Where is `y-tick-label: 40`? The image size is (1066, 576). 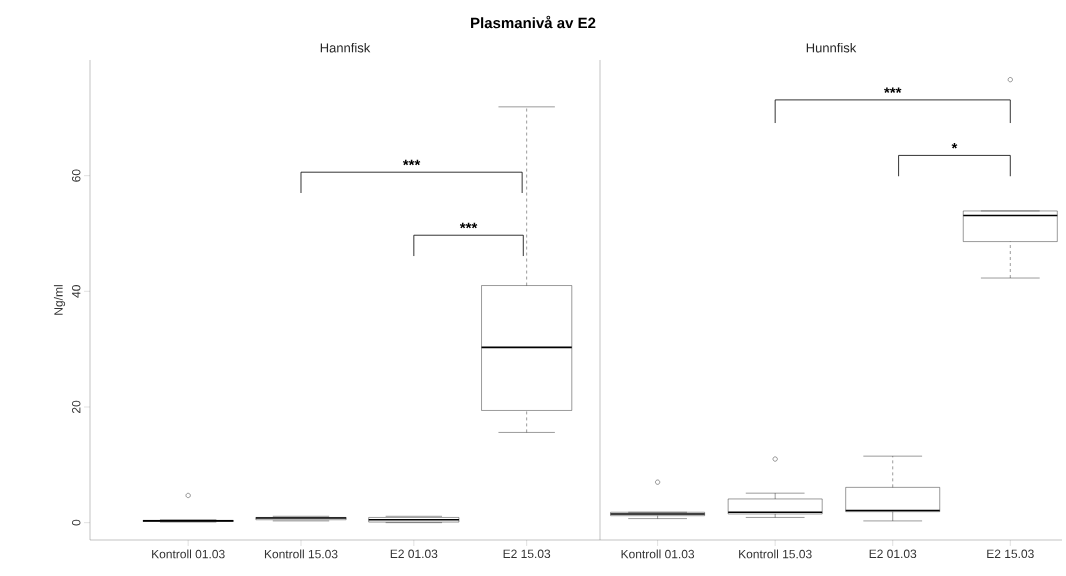
y-tick-label: 40 is located at coordinates (76, 291).